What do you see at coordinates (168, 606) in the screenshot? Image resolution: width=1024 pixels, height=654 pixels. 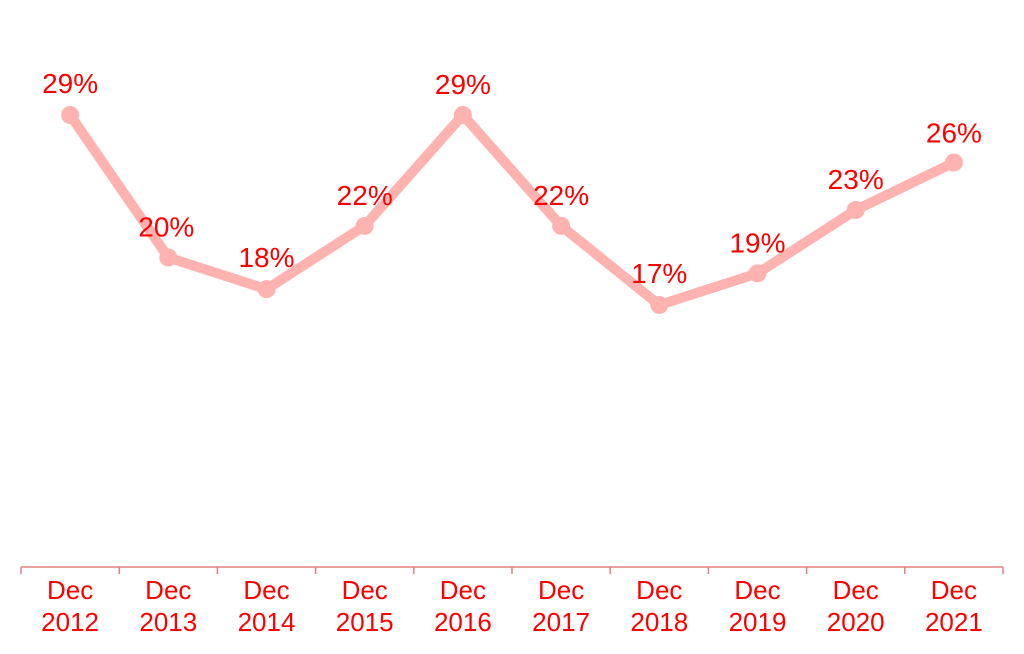 I see `x-tick-label: Dec 2013` at bounding box center [168, 606].